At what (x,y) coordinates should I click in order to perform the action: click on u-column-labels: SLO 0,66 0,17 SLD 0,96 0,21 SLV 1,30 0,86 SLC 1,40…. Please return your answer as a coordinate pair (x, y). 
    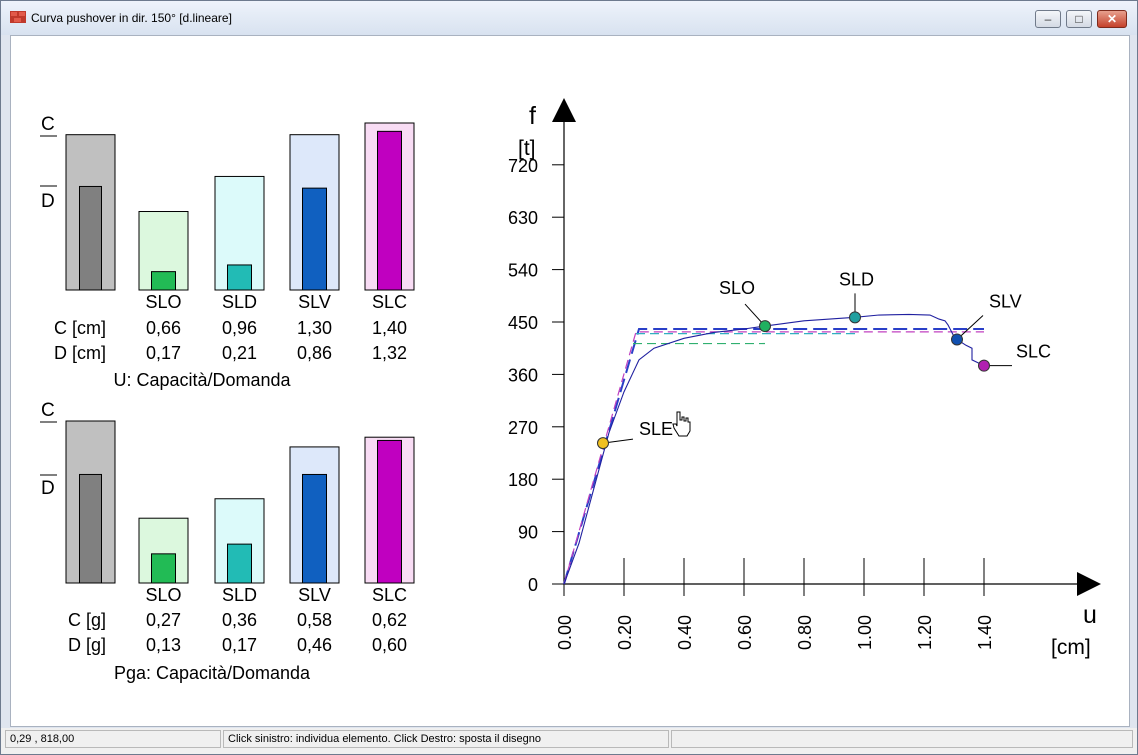
    Looking at the image, I should click on (276, 327).